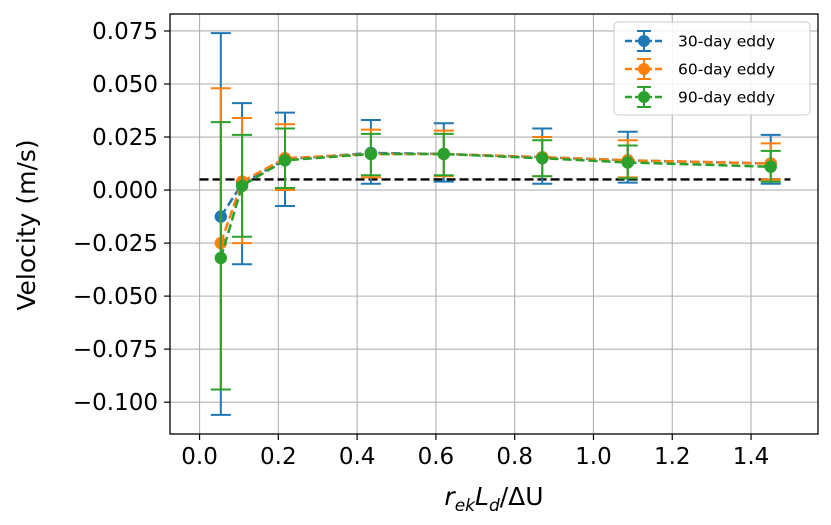 Image resolution: width=831 pixels, height=525 pixels. What do you see at coordinates (125, 32) in the screenshot?
I see `y-tick-label: 0.075` at bounding box center [125, 32].